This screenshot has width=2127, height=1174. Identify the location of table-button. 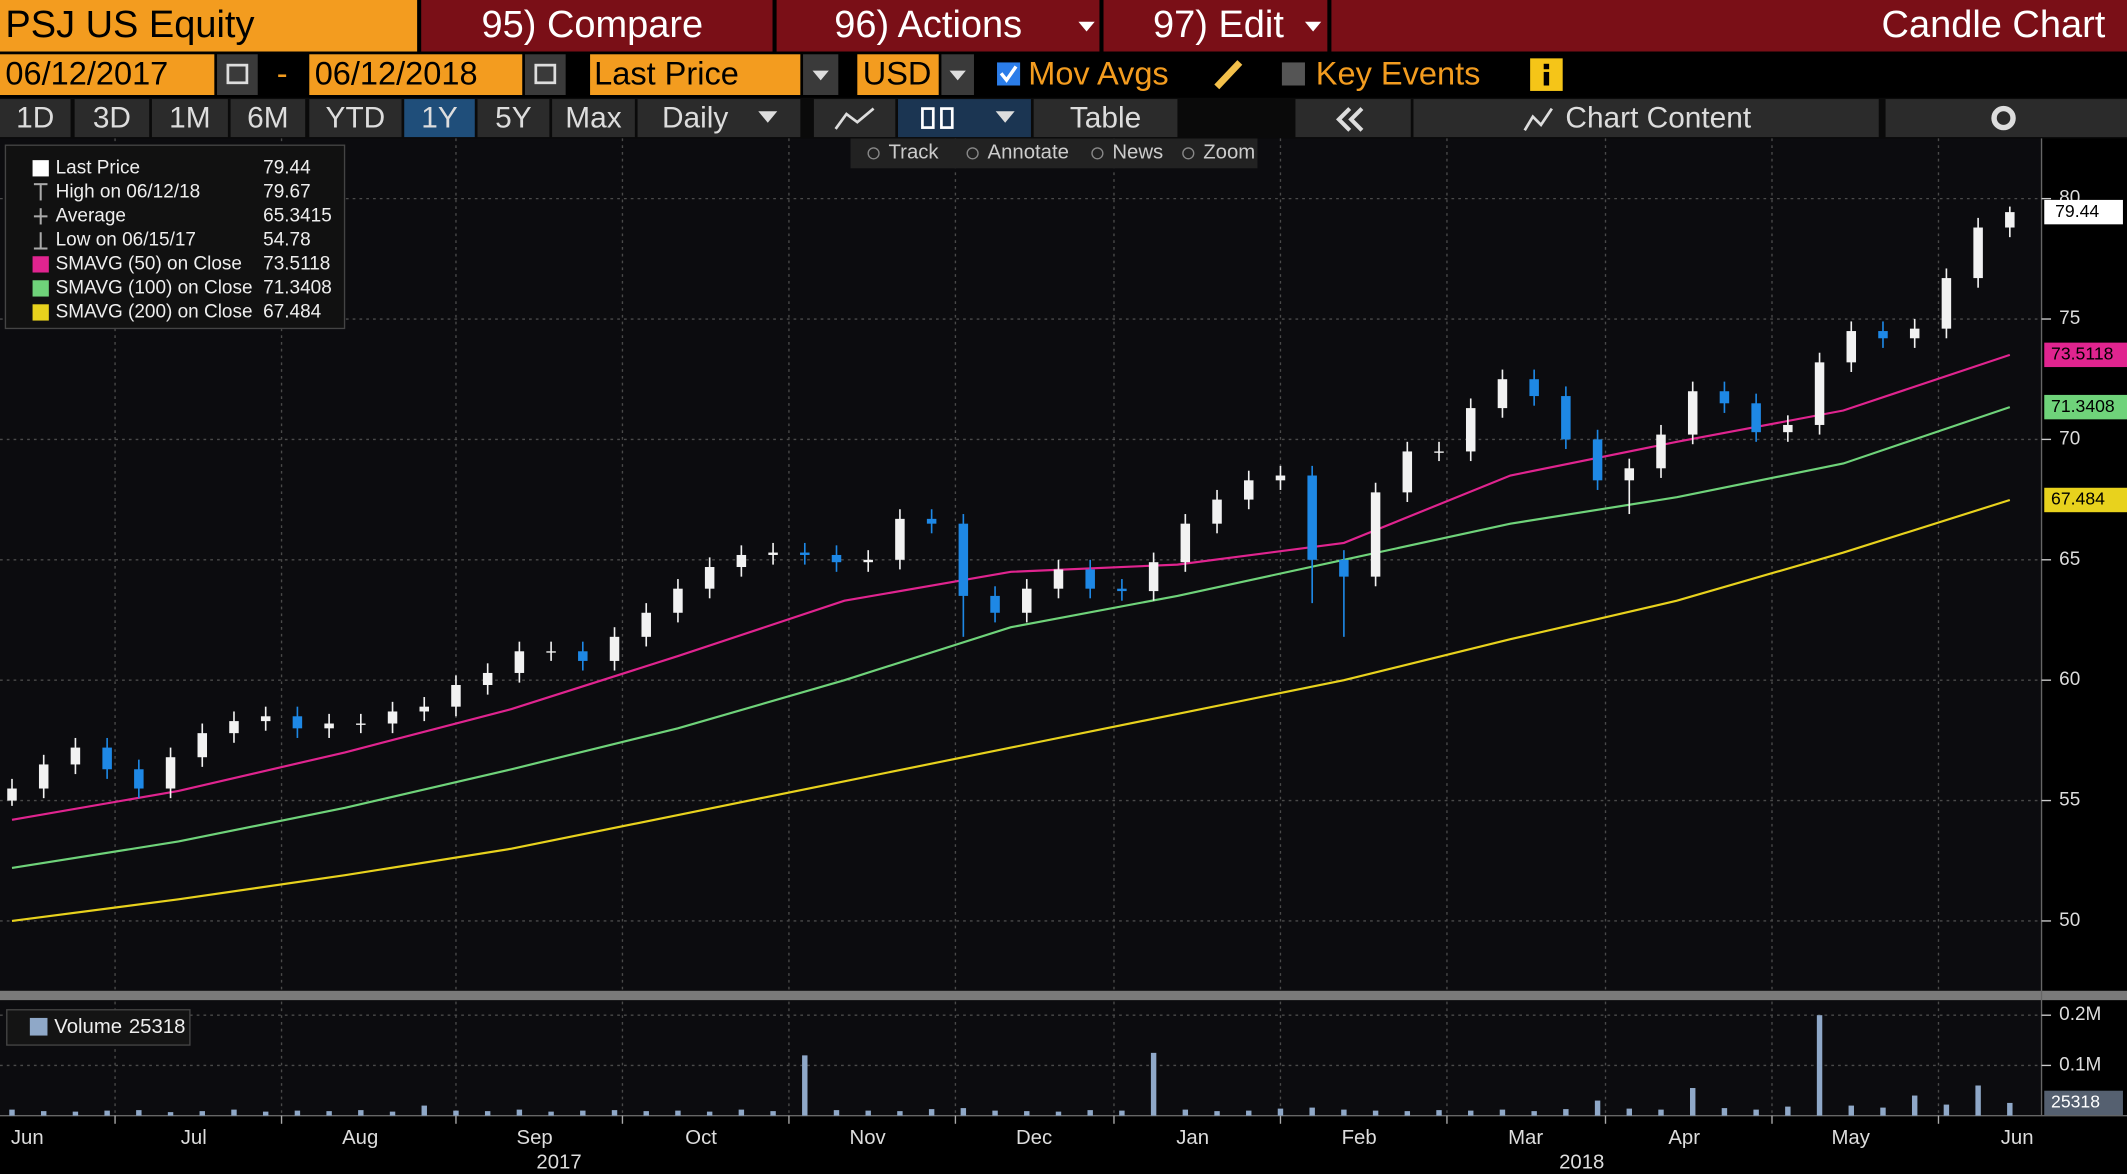
(1105, 118).